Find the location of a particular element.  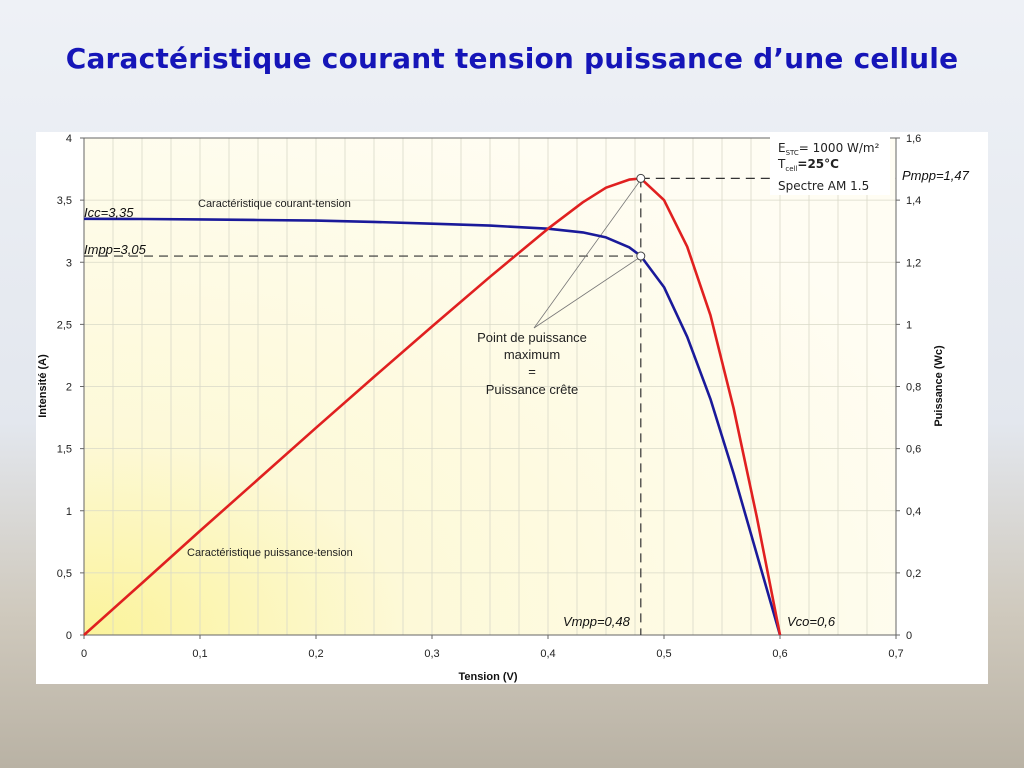

x-tick-label: 0,5 is located at coordinates (663, 654).